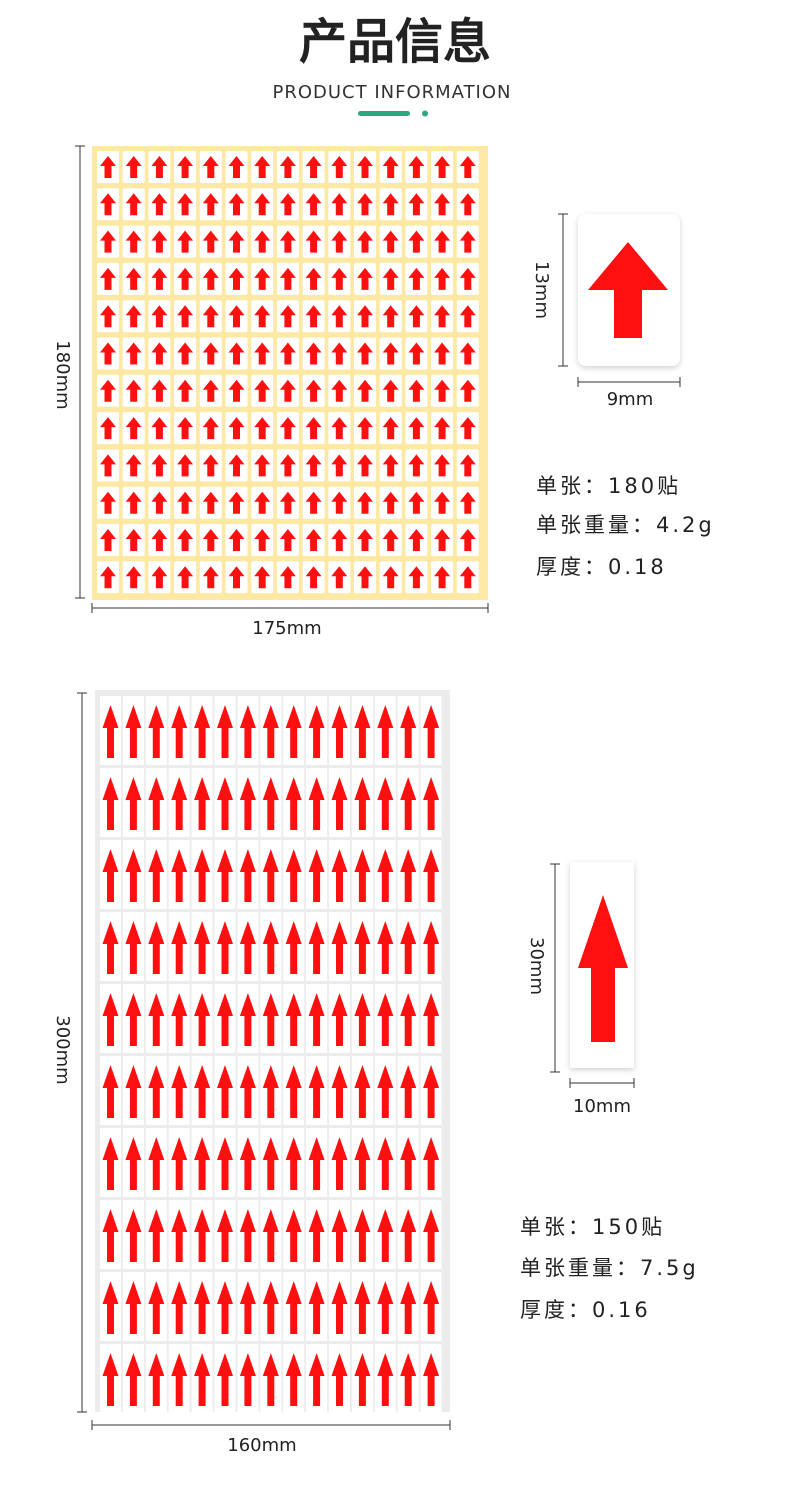  Describe the element at coordinates (82, 1052) in the screenshot. I see `dimension-height` at that location.